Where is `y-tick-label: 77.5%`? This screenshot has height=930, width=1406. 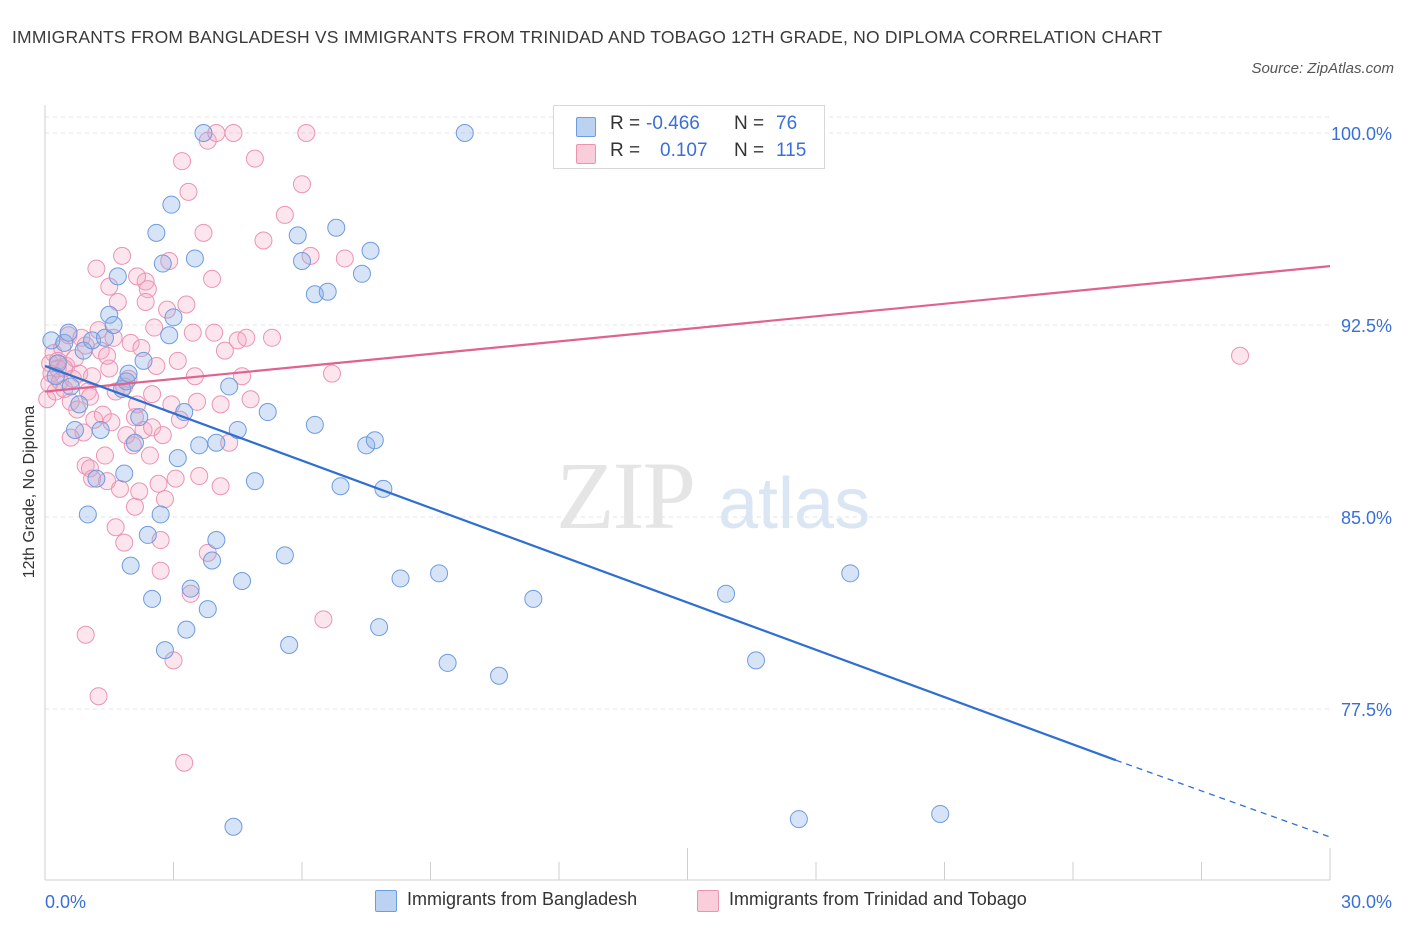 y-tick-label: 77.5% is located at coordinates (1366, 710).